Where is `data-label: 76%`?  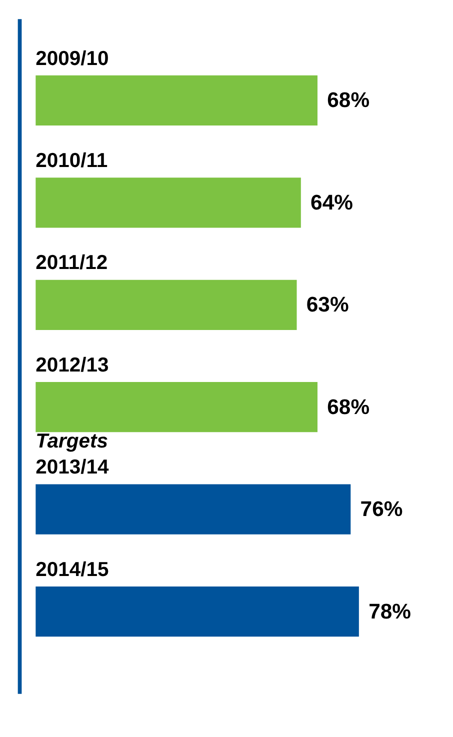
data-label: 76% is located at coordinates (381, 510).